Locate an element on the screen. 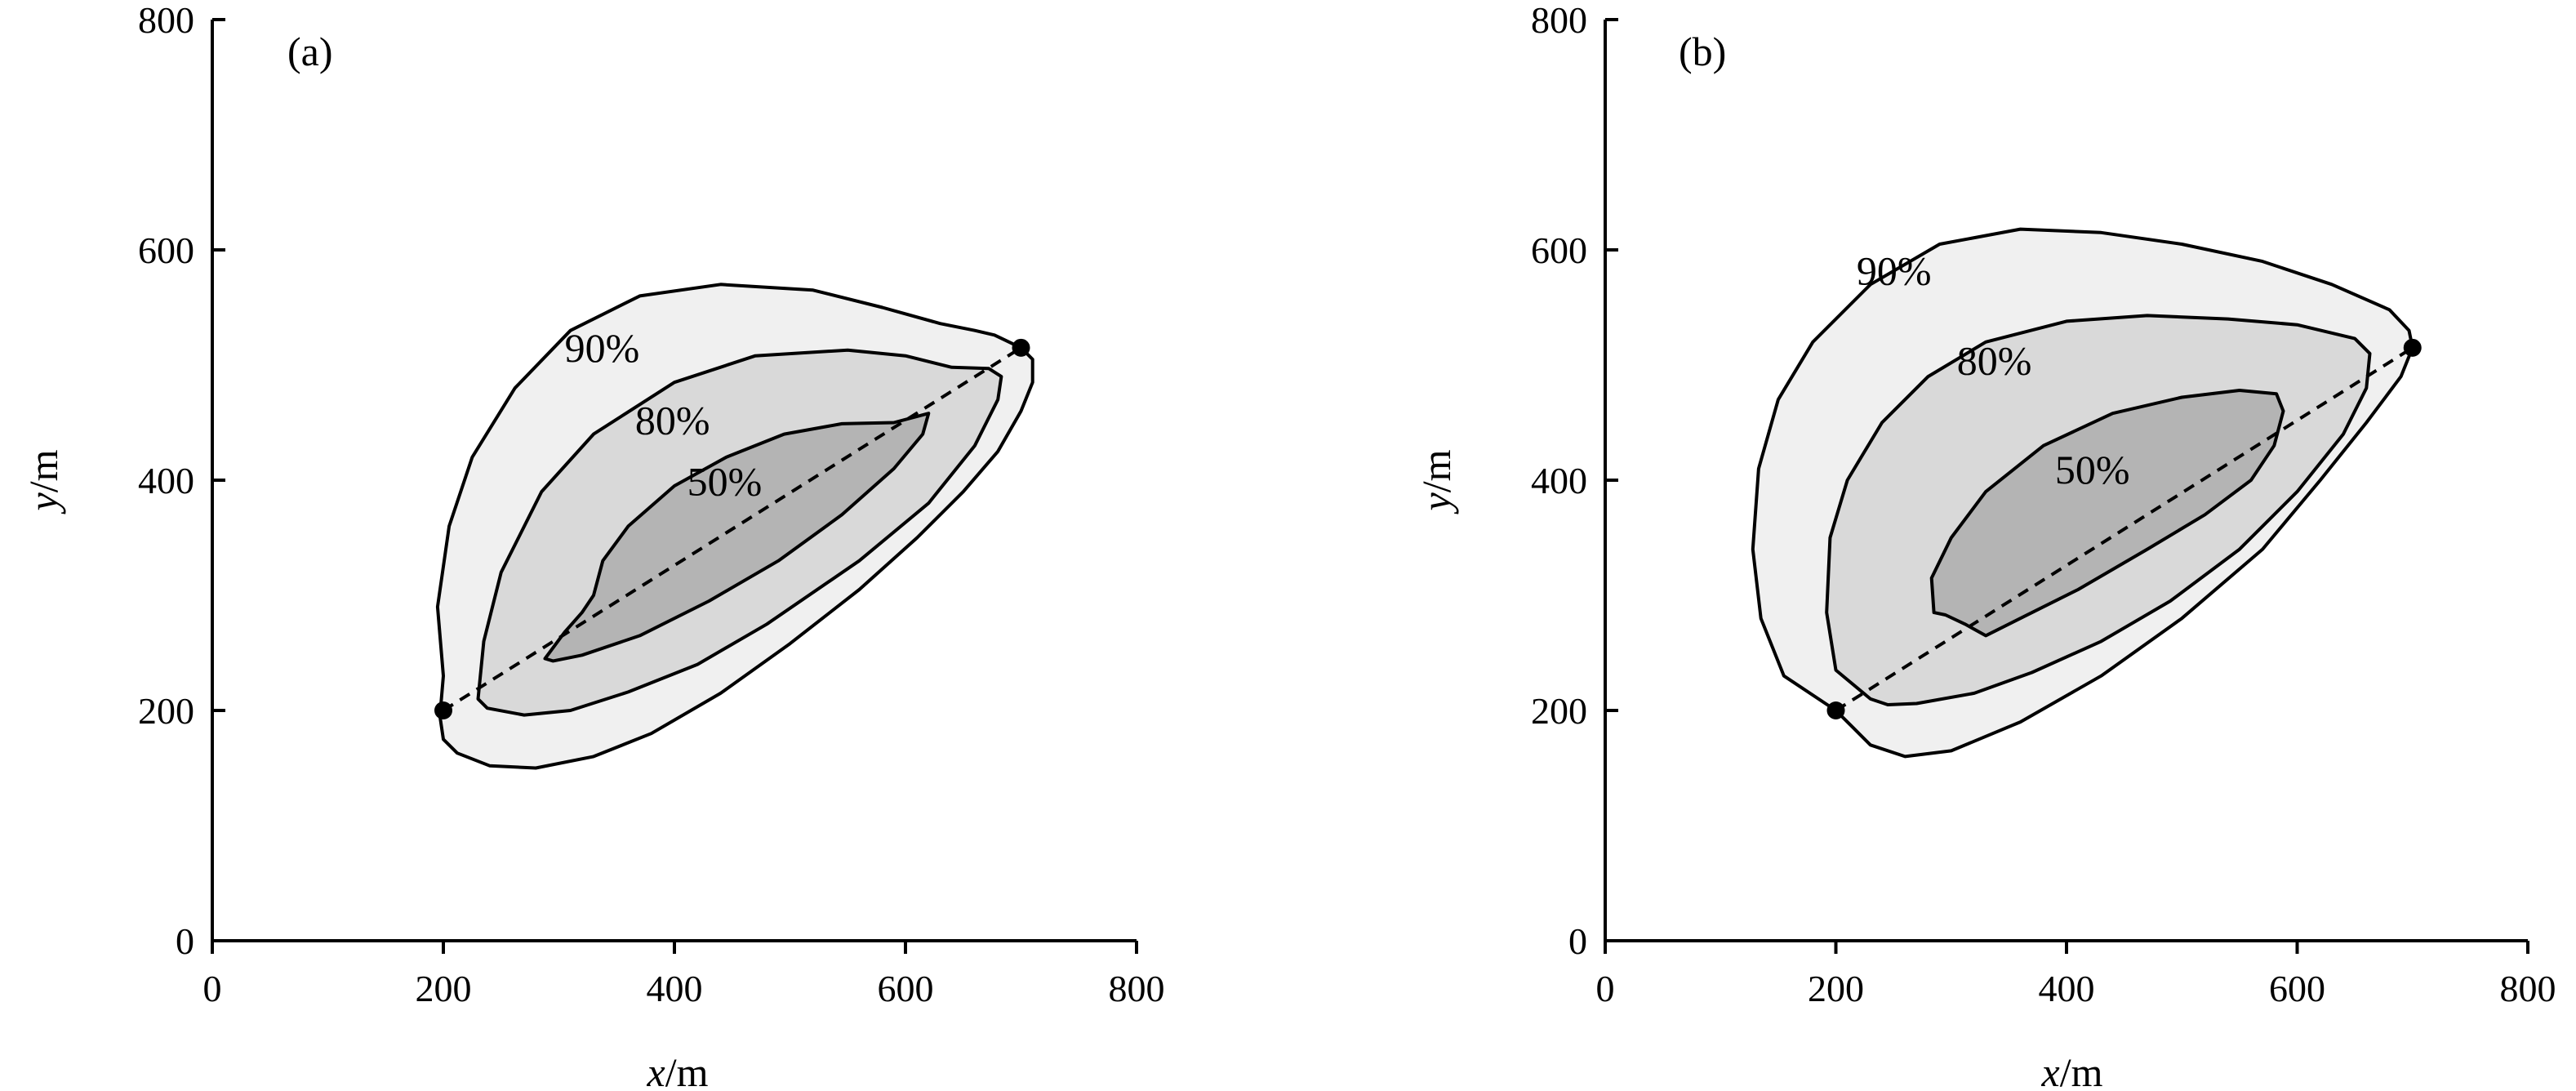 The width and height of the screenshot is (2576, 1091). y-axis-var-b: y is located at coordinates (1436, 503).